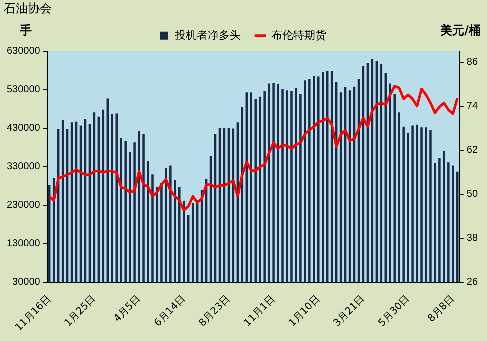  Describe the element at coordinates (23, 167) in the screenshot. I see `y-tick-label: 330000` at that location.